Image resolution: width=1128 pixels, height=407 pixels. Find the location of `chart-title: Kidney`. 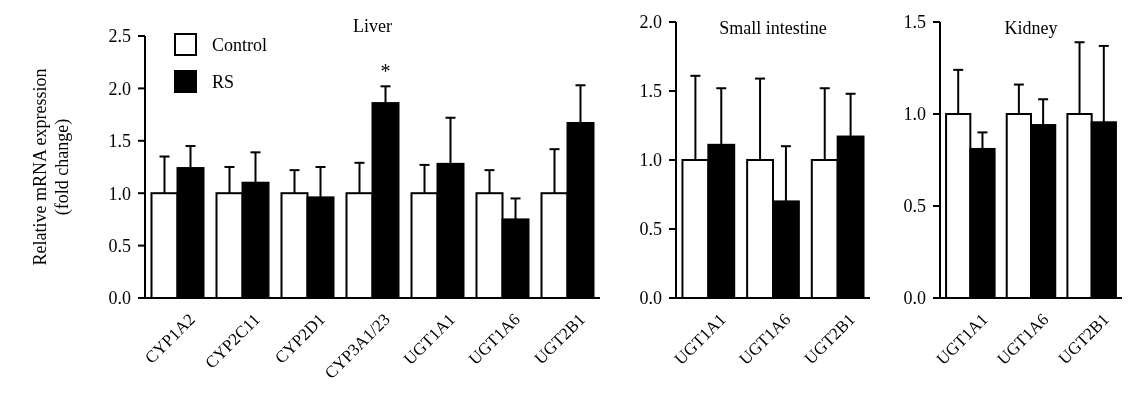

chart-title: Kidney is located at coordinates (1031, 28).